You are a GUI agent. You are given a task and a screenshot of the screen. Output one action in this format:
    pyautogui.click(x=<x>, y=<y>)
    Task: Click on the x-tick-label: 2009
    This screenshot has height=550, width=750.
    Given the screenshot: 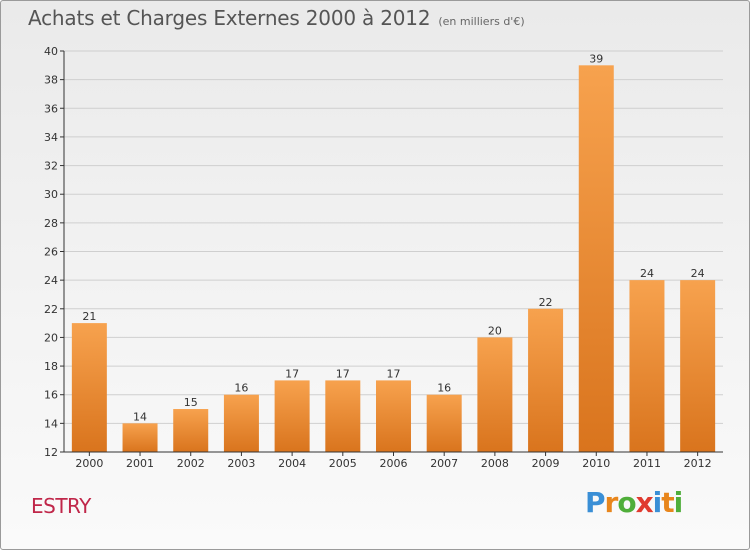 What is the action you would take?
    pyautogui.click(x=546, y=463)
    